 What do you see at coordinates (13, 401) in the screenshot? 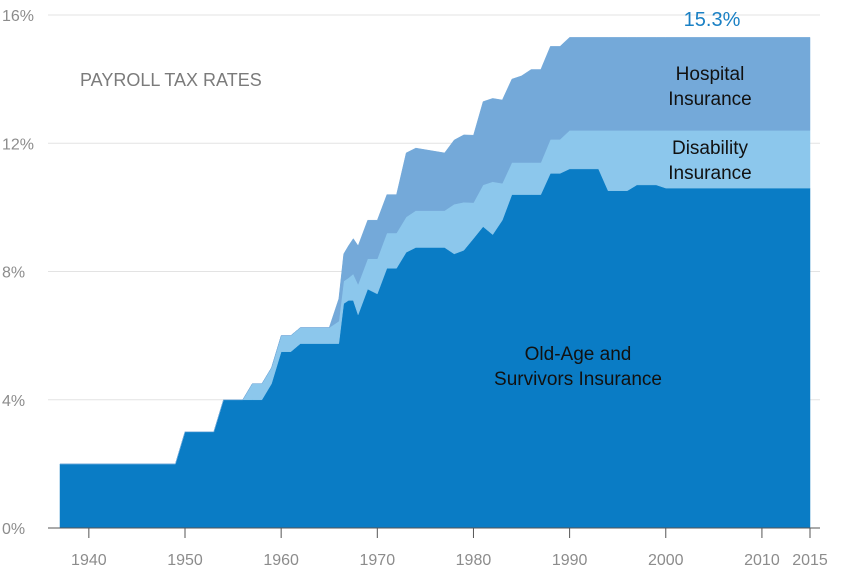
I see `y-tick-label: 4%` at bounding box center [13, 401].